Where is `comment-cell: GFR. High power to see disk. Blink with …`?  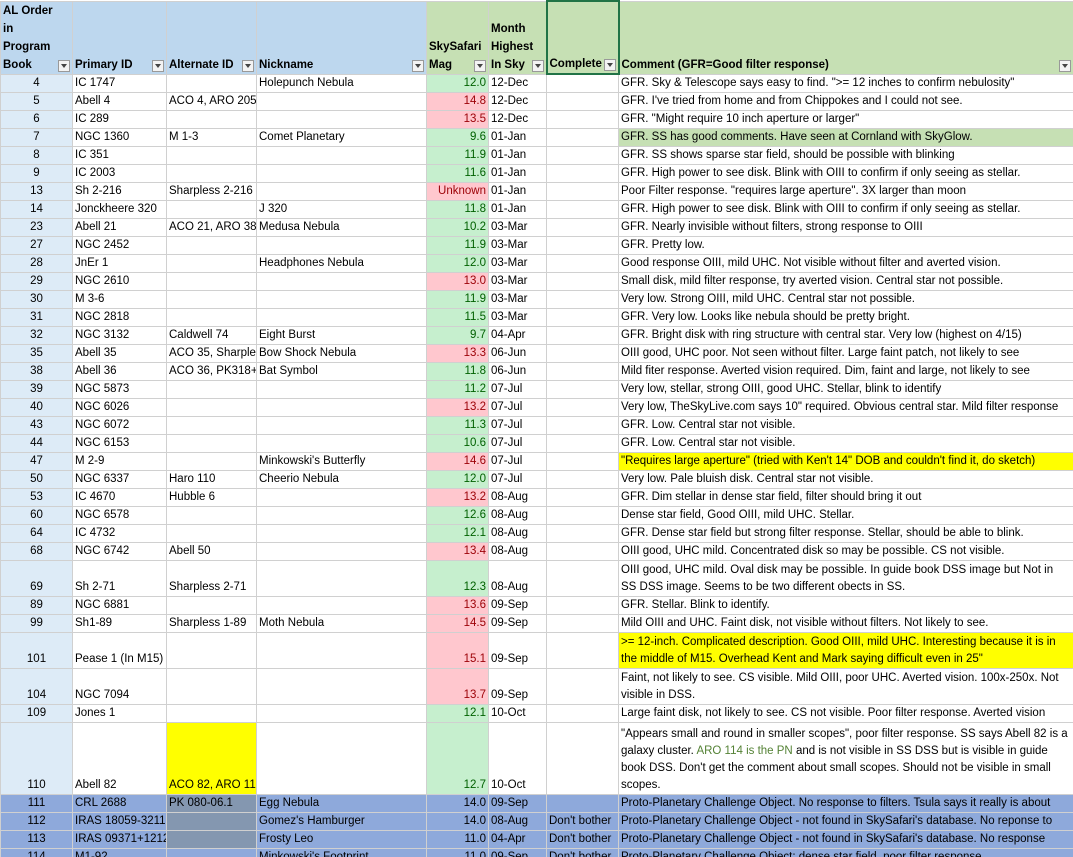
comment-cell: GFR. High power to see disk. Blink with … is located at coordinates (845, 209).